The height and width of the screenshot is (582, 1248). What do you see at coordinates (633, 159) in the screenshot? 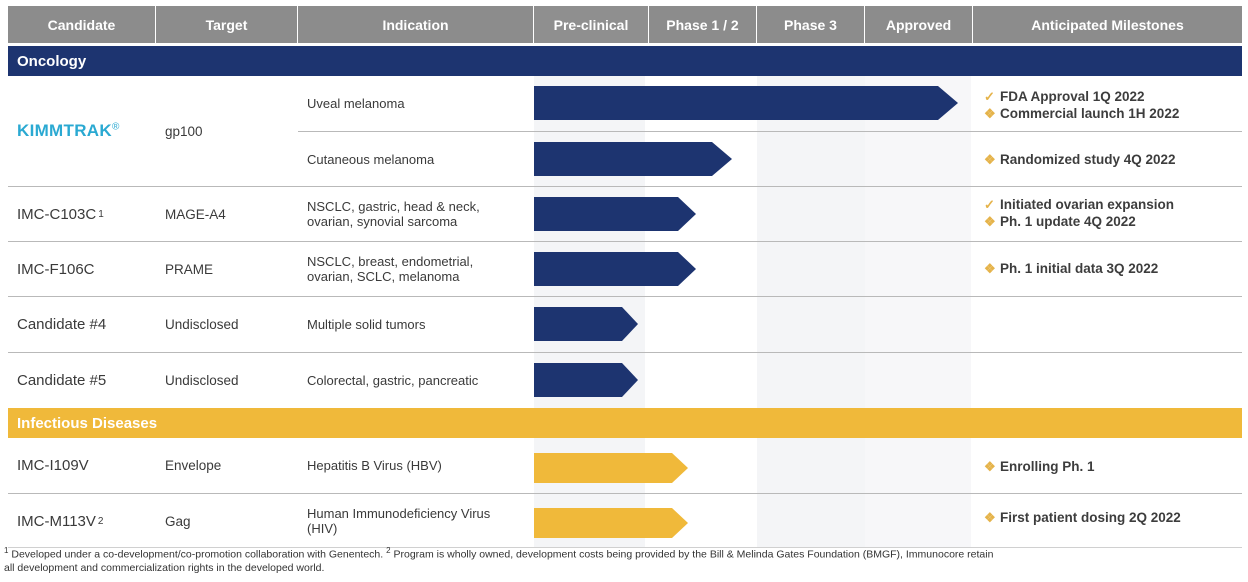
I see `progress-arrow-kimmtrak-cutaneous` at bounding box center [633, 159].